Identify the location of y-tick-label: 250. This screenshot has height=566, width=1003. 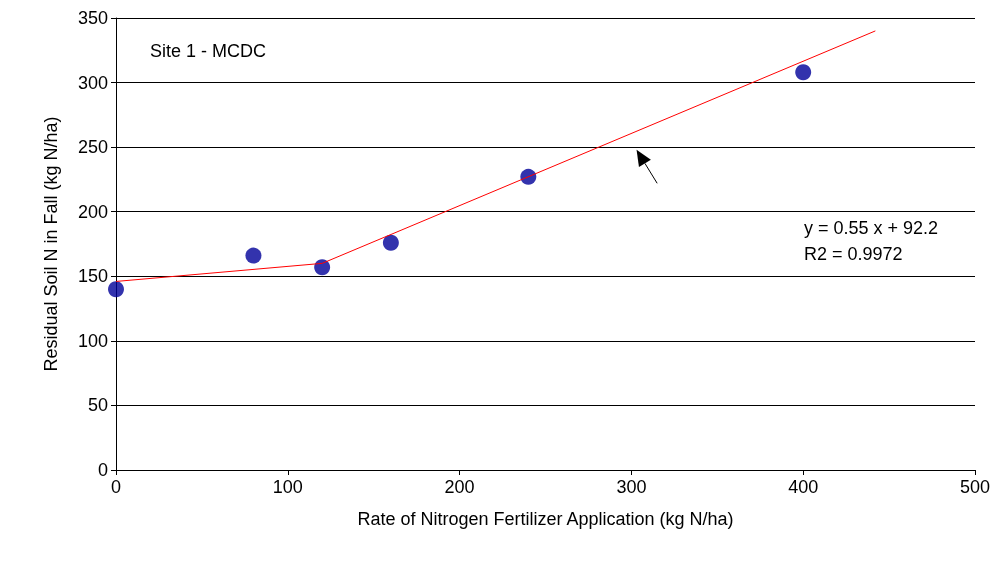
(92, 147).